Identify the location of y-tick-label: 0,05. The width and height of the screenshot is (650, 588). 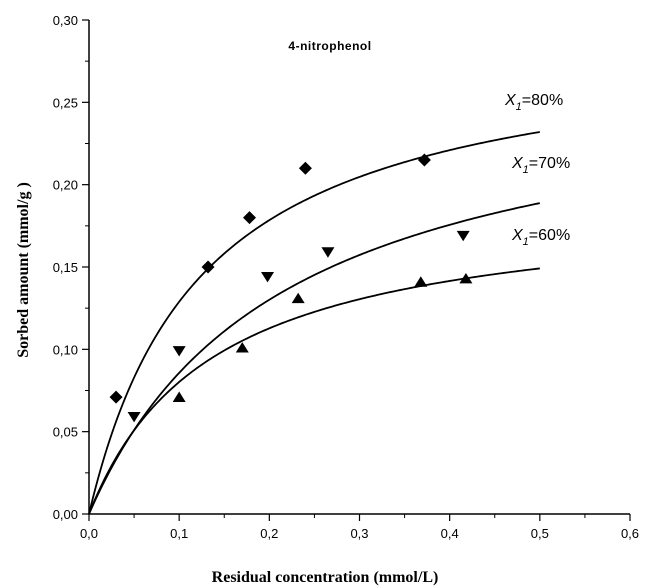
(65, 432).